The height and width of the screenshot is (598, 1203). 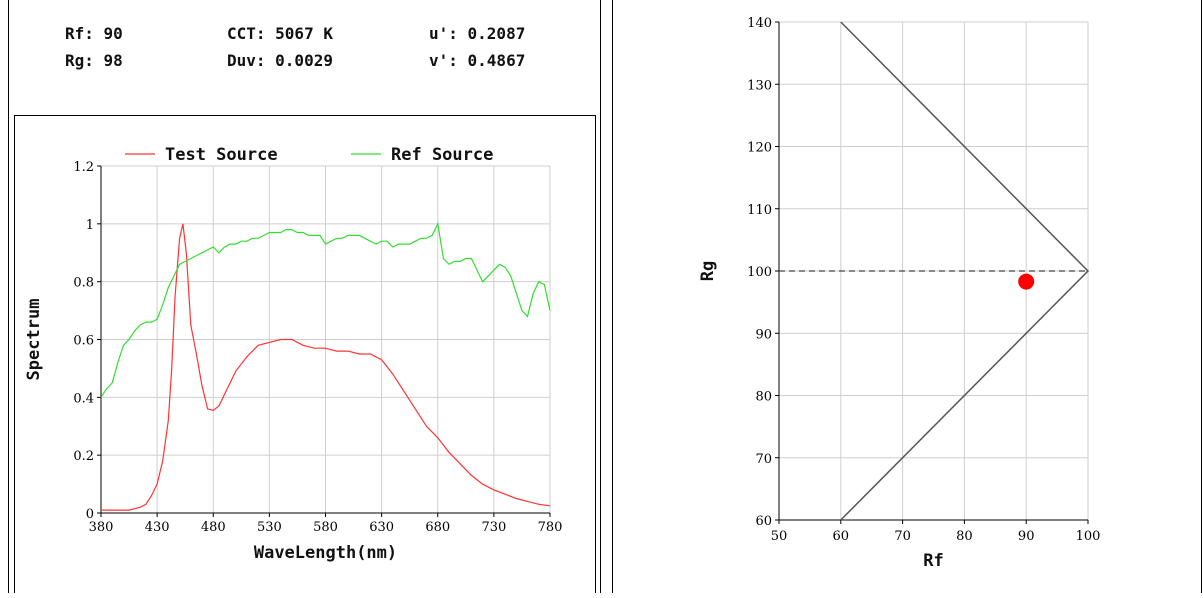 What do you see at coordinates (759, 148) in the screenshot?
I see `y-tick-label: 120` at bounding box center [759, 148].